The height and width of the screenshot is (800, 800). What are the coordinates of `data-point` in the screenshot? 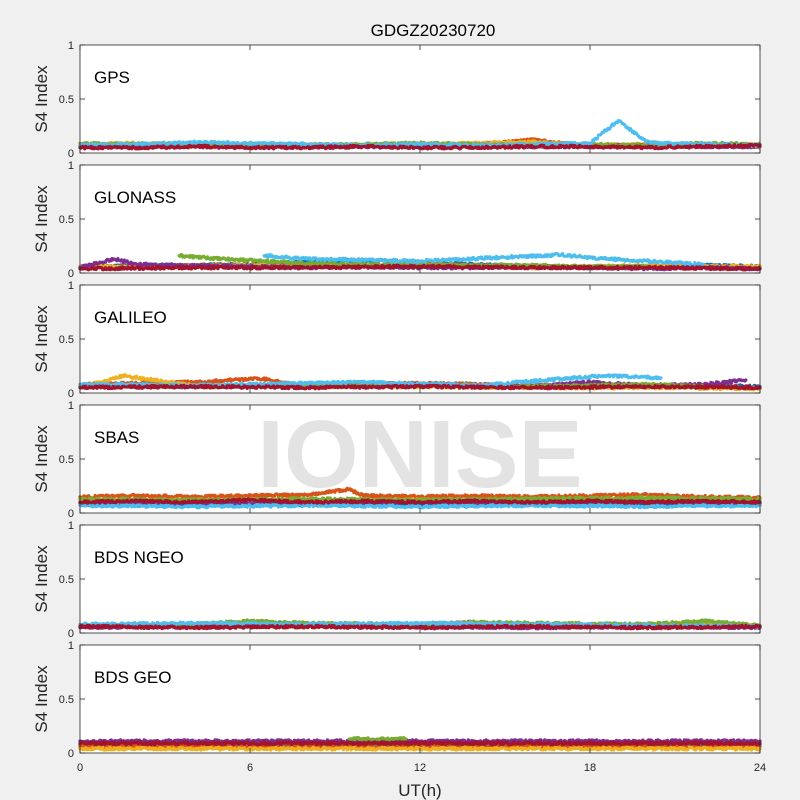 It's located at (597, 138).